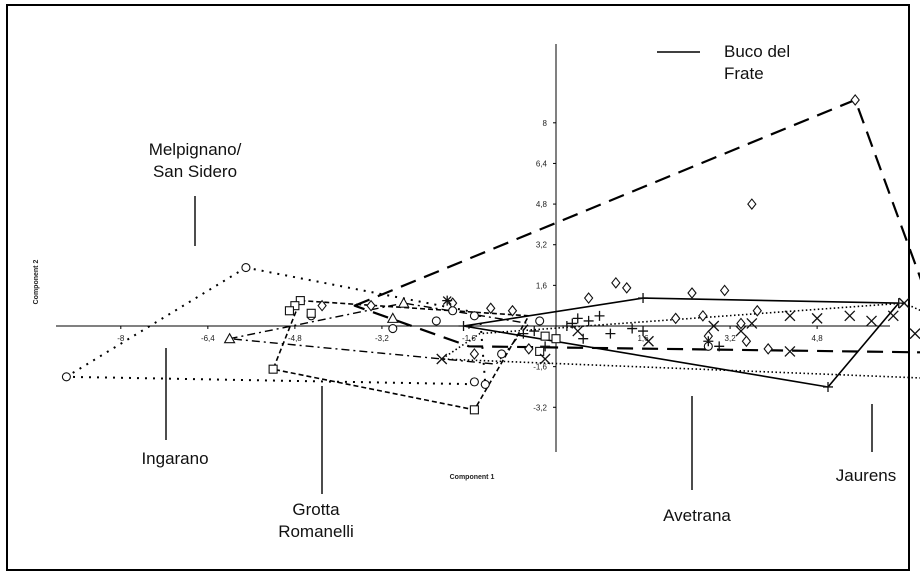 Image resolution: width=920 pixels, height=579 pixels. What do you see at coordinates (382, 338) in the screenshot?
I see `x-tick-label: -3,2` at bounding box center [382, 338].